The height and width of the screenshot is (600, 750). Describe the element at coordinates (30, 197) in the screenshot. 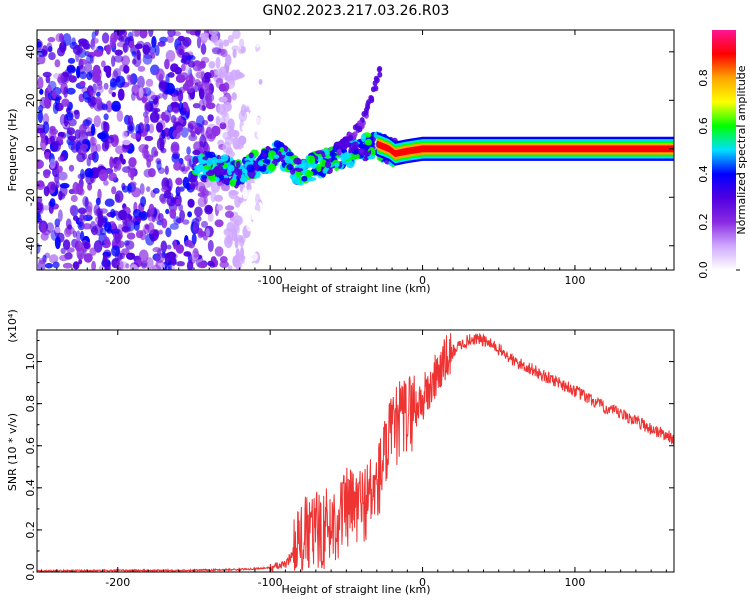

I see `y-tick-label: -20` at that location.